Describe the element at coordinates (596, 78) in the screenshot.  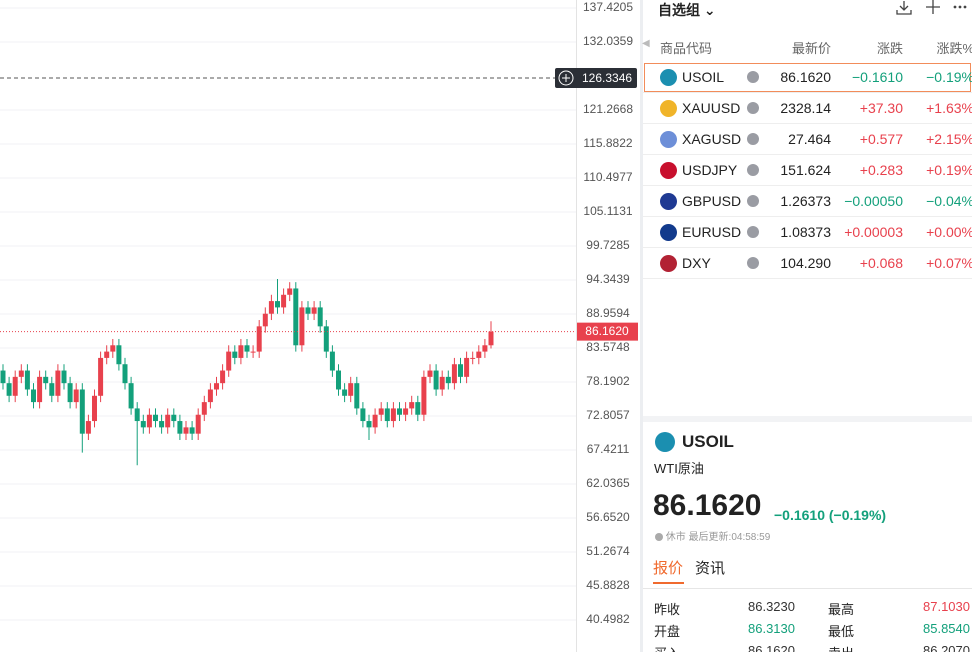
I see `crosshair-box` at that location.